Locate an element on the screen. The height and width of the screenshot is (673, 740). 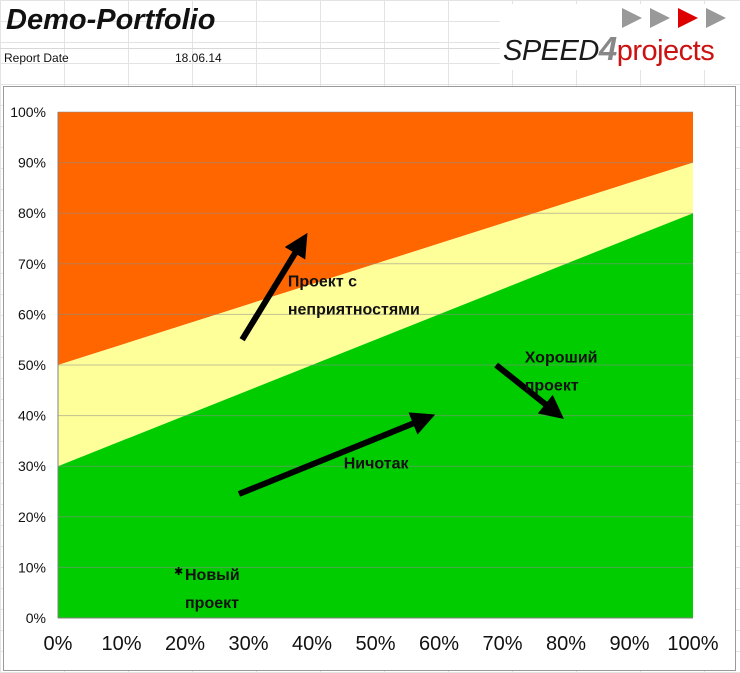
y-tick-label: 10% is located at coordinates (32, 567).